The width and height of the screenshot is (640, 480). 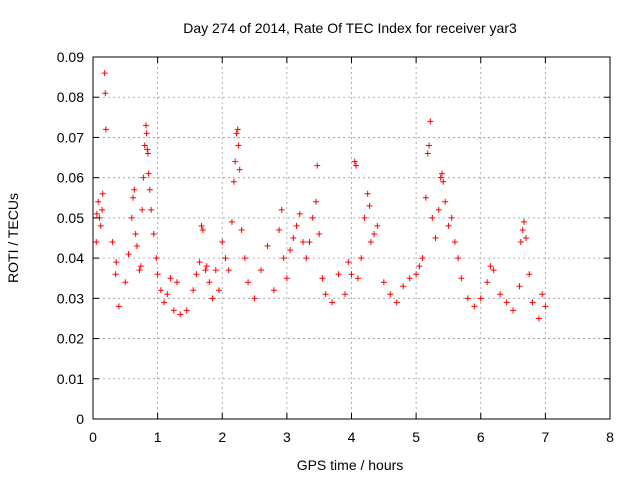 What do you see at coordinates (70, 97) in the screenshot?
I see `y-tick-label: 0.08` at bounding box center [70, 97].